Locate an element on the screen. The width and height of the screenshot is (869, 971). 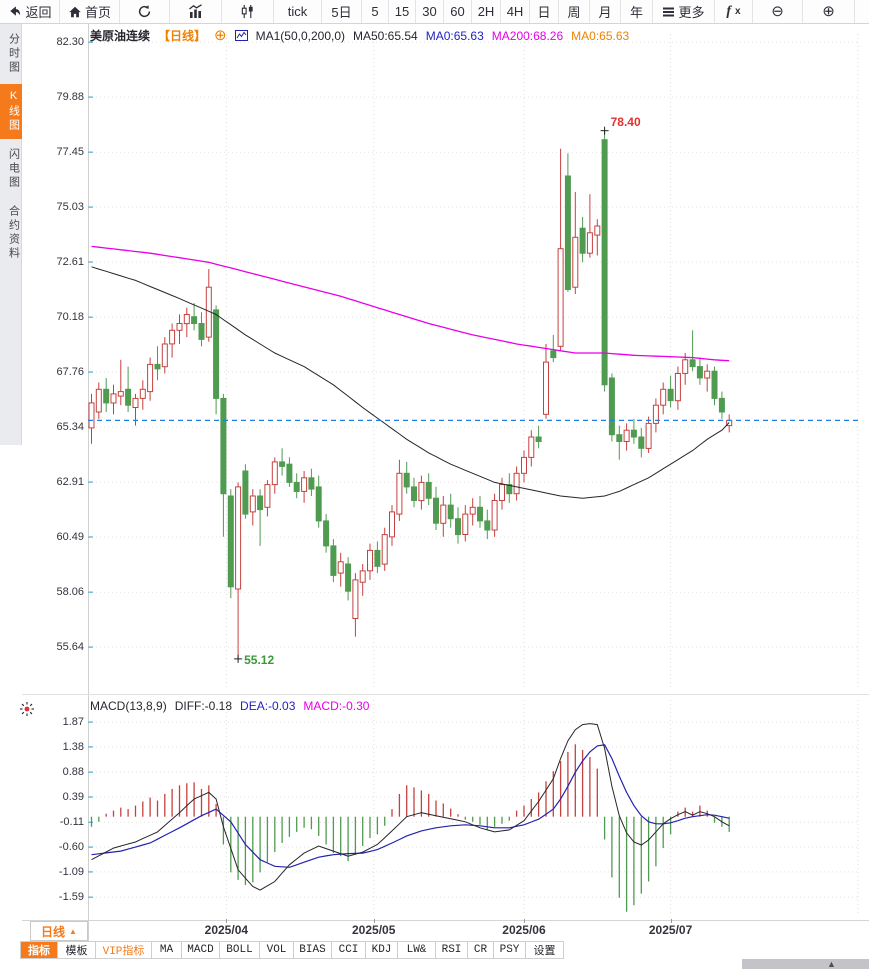
price-axis-label: 55.64 is located at coordinates (70, 647).